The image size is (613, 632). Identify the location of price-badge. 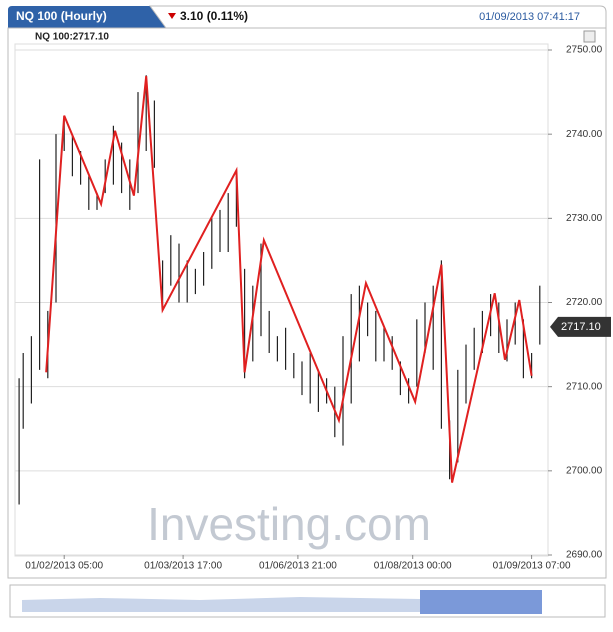
(580, 326).